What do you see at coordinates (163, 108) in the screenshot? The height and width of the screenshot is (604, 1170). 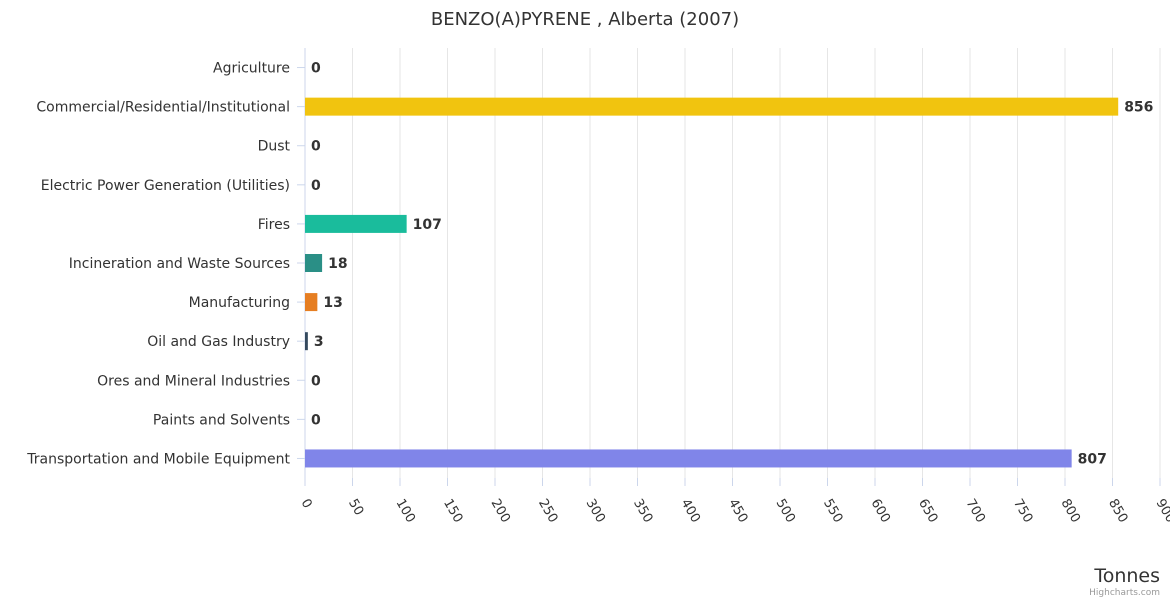 I see `category-label: Commercial/Residential/Institutional` at bounding box center [163, 108].